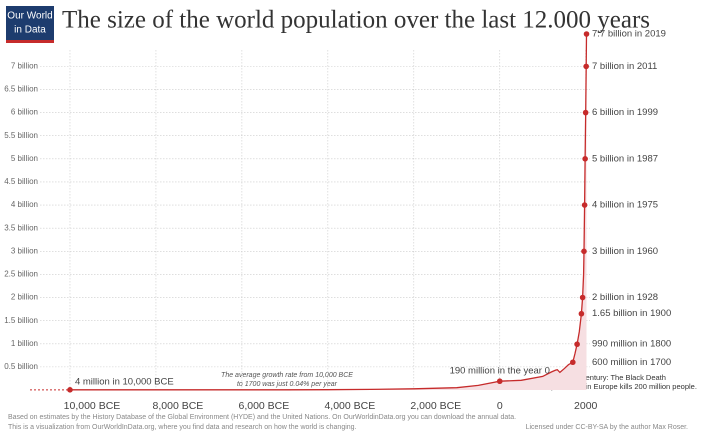 The image size is (723, 445). I want to click on point-label: 190 million in the year 0, so click(500, 371).